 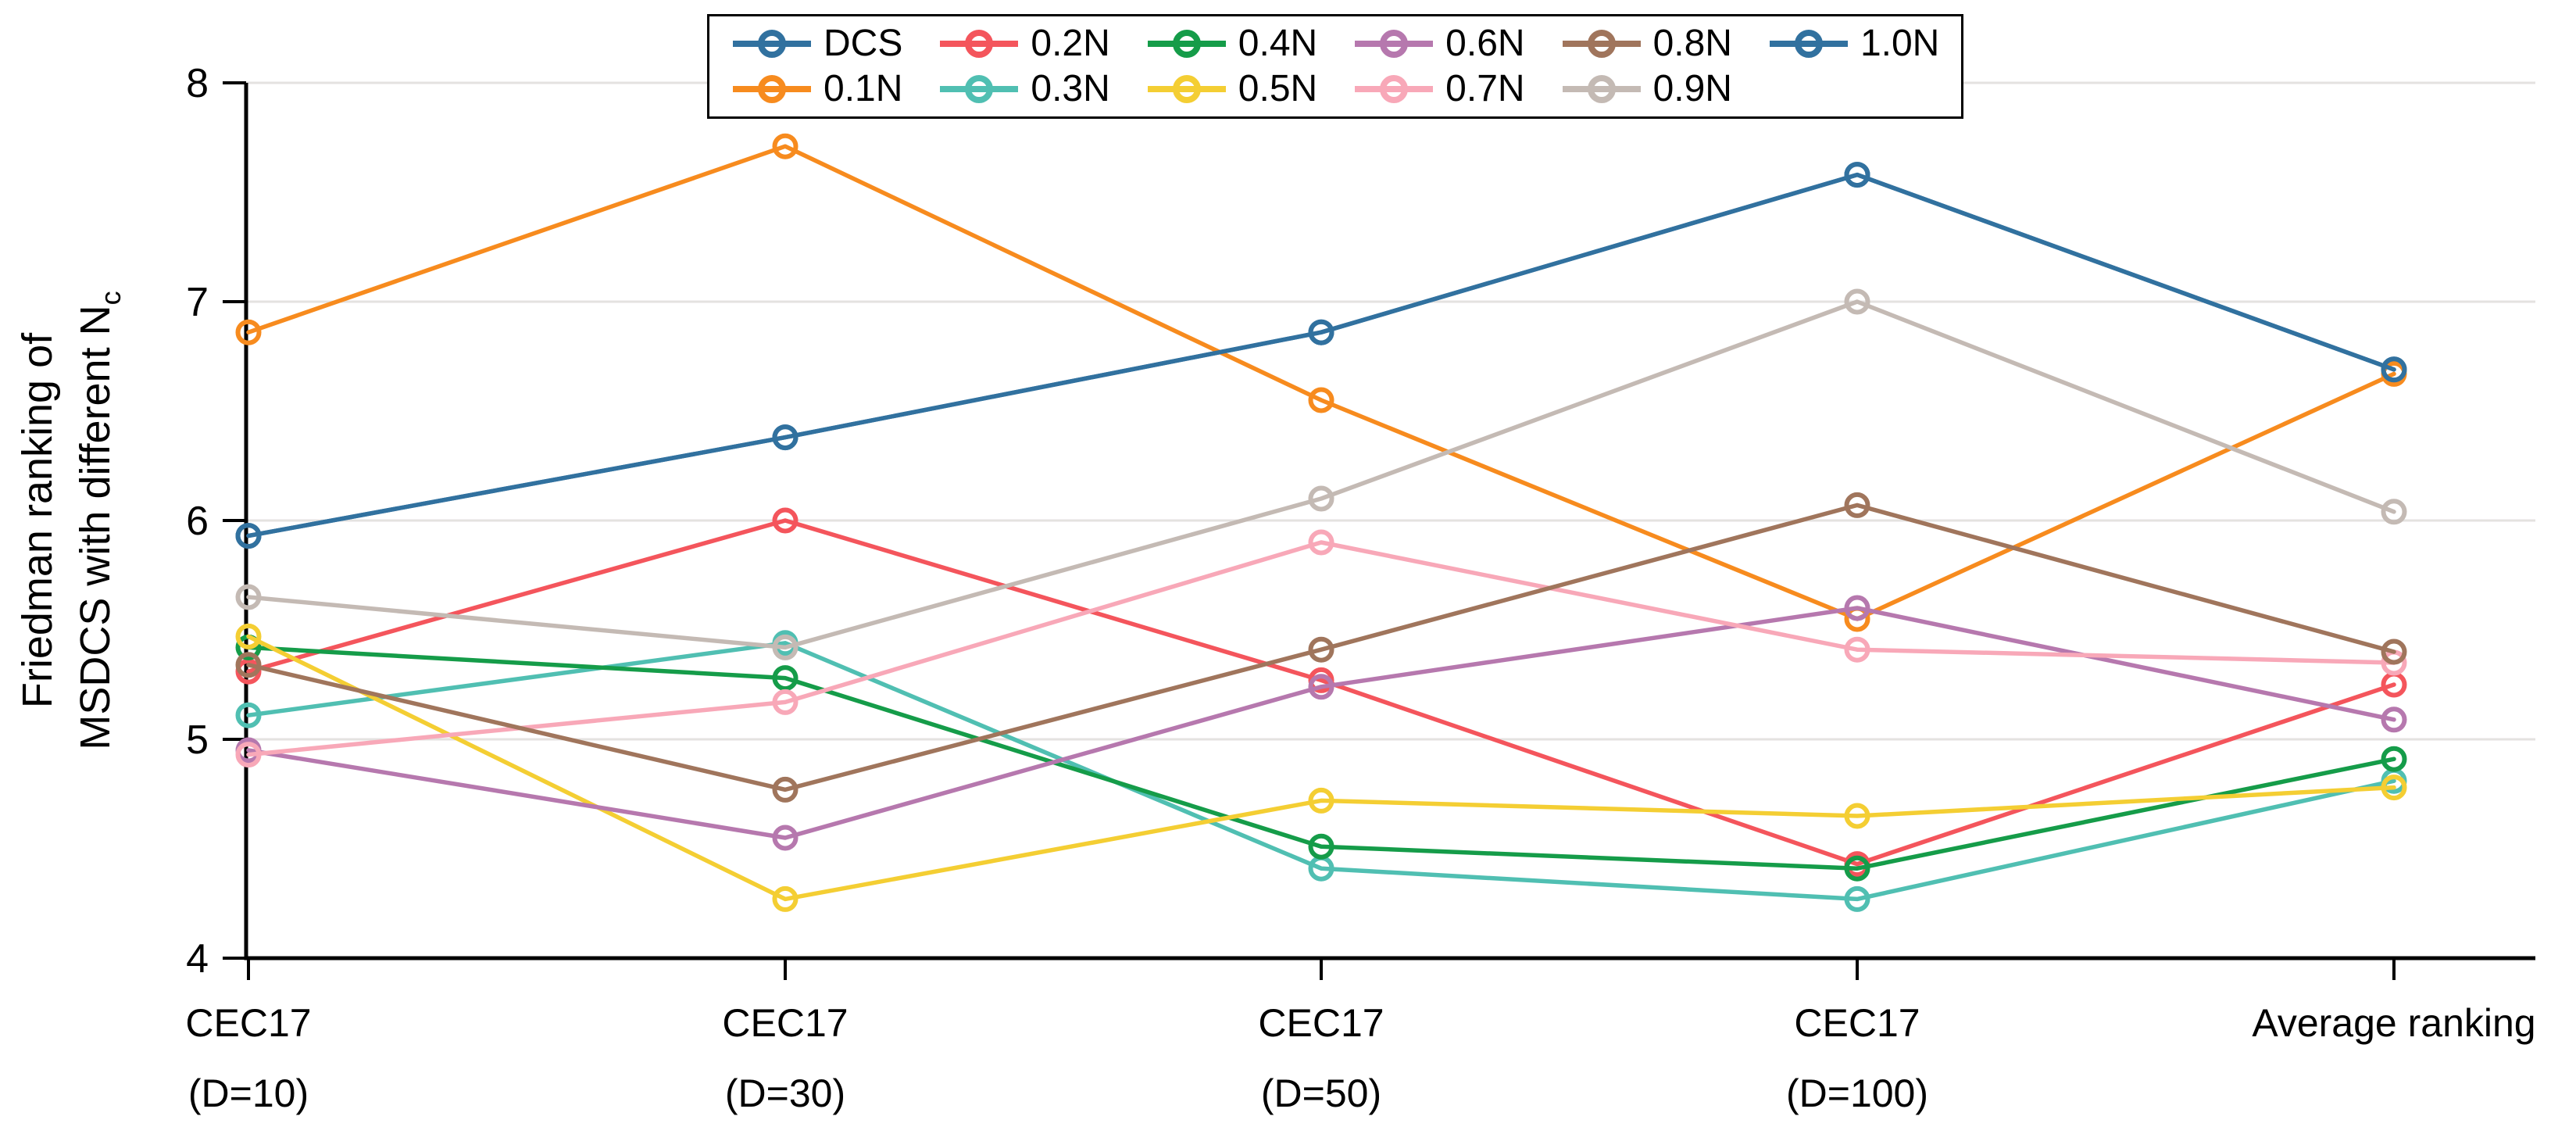 I want to click on legend-label-0.6N: 0.6N, so click(x=1485, y=44).